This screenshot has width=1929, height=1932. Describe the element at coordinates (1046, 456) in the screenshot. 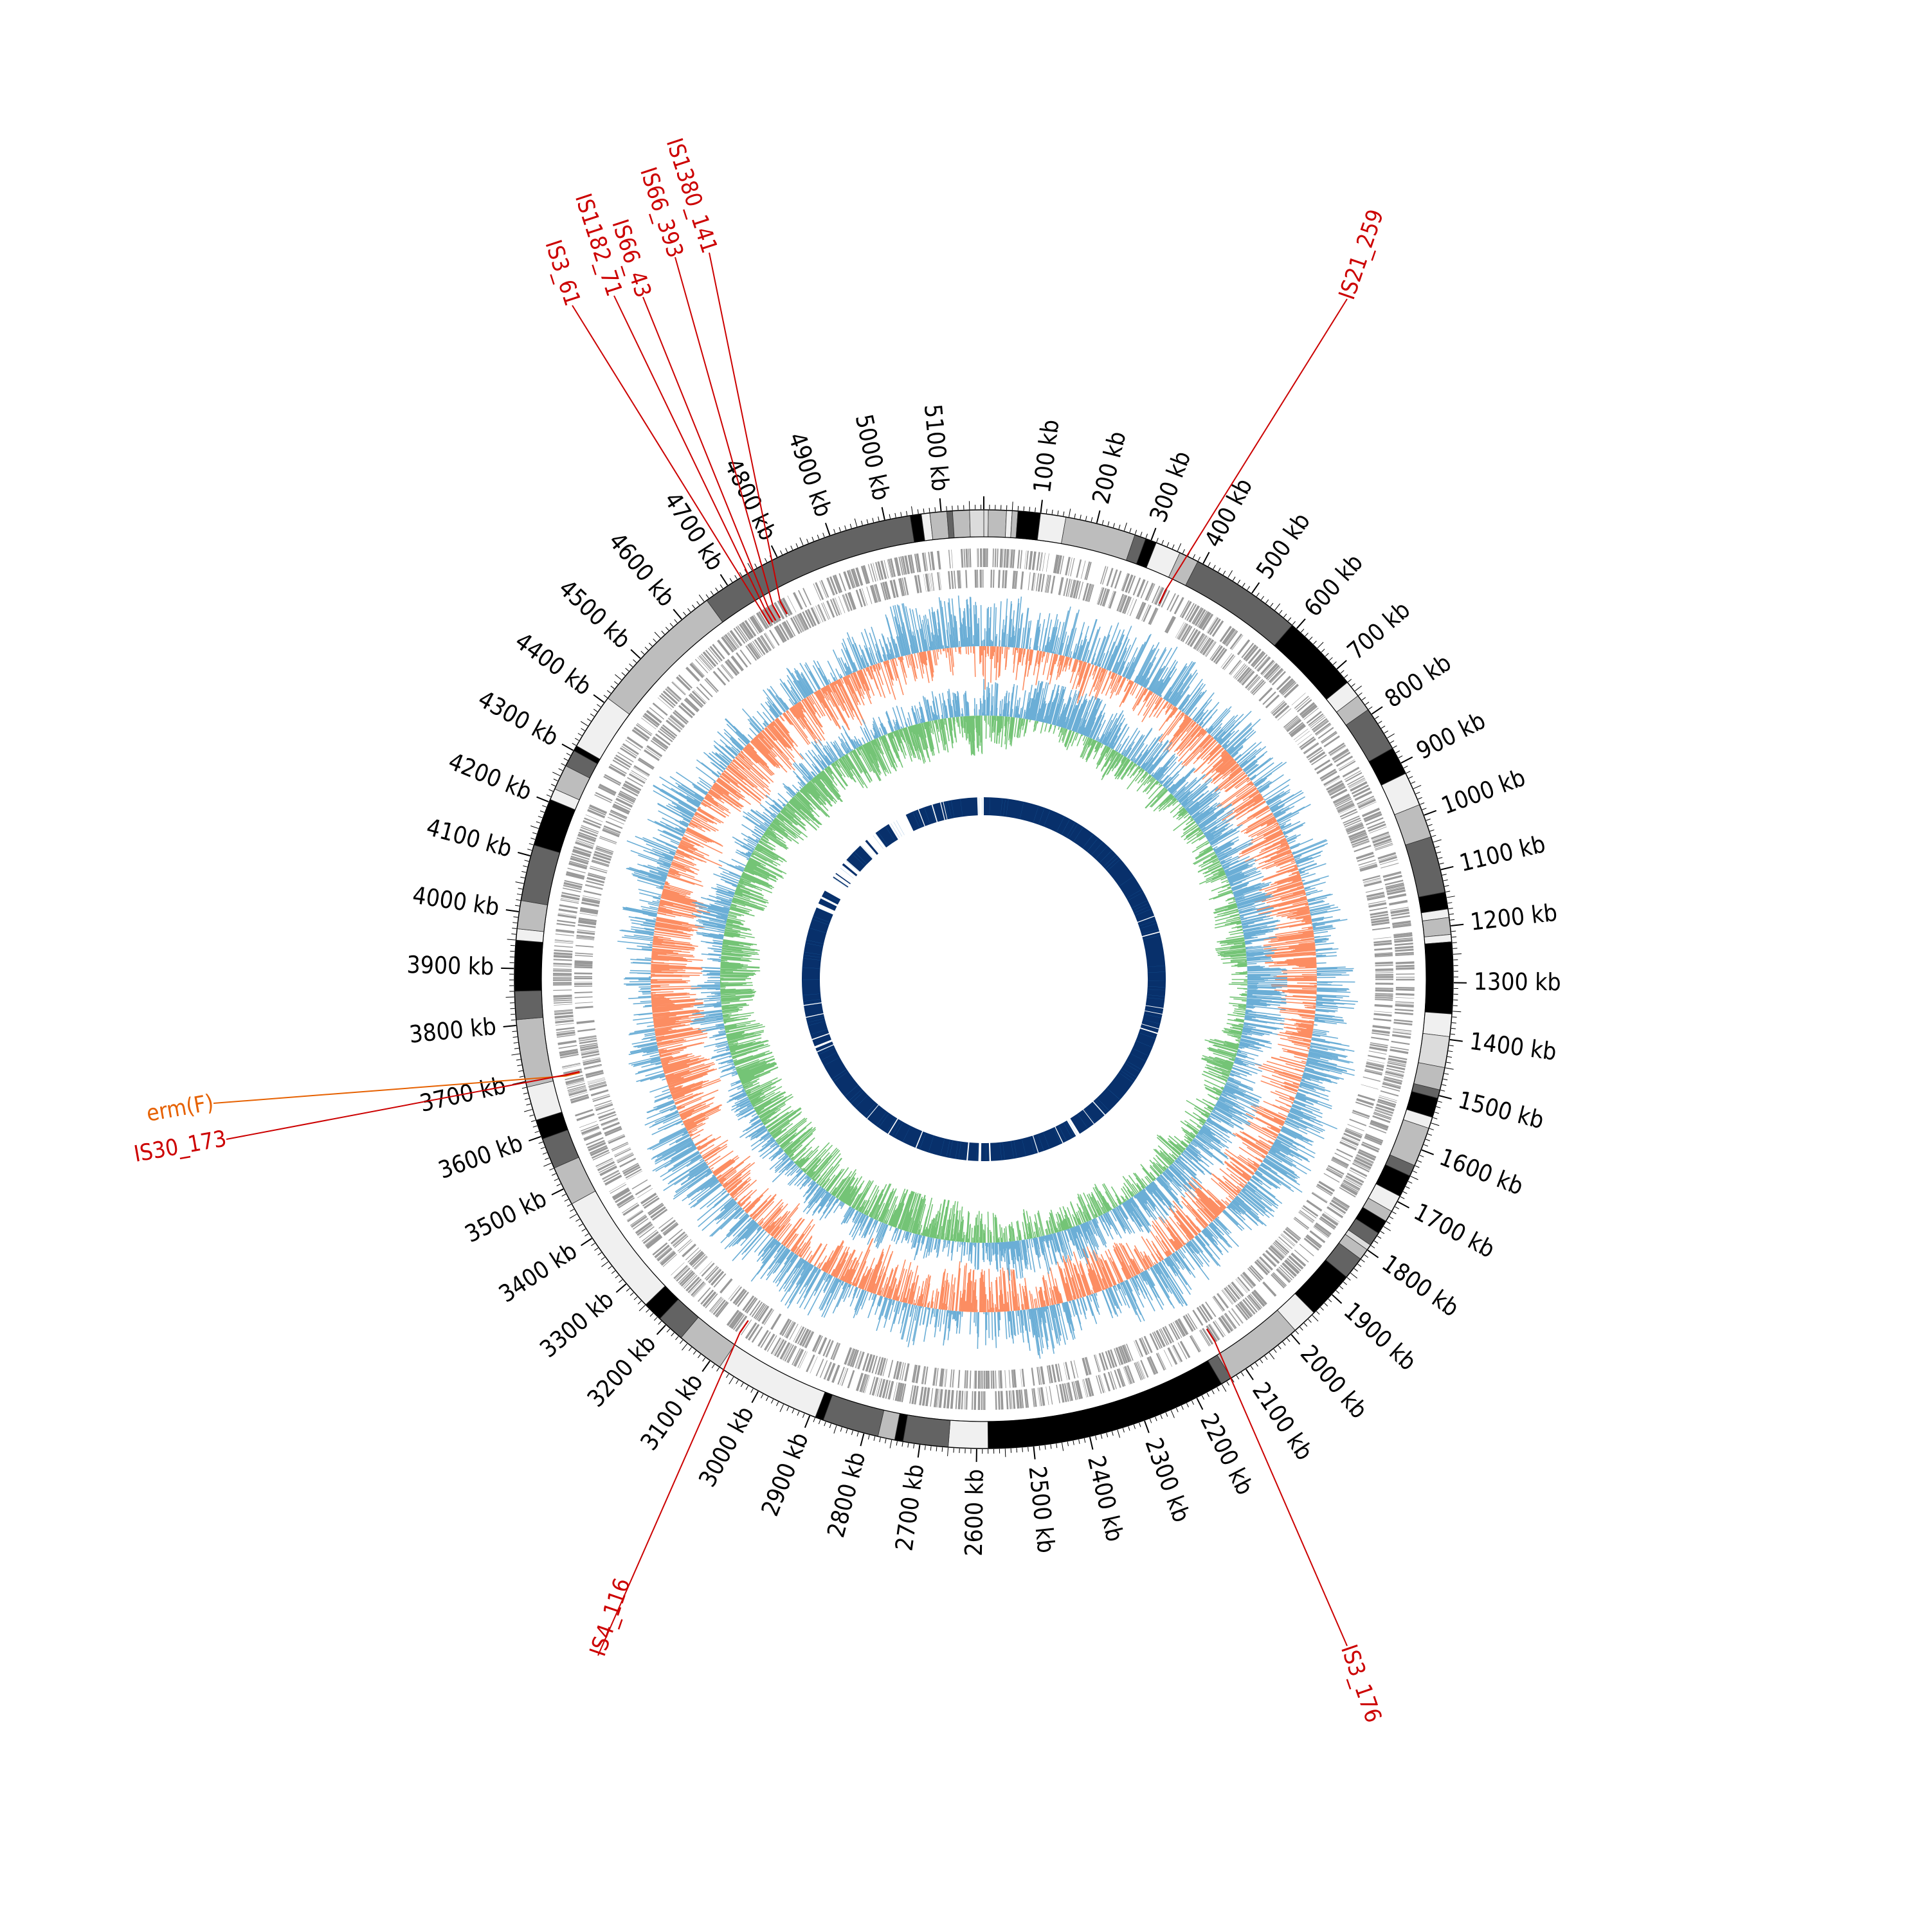

I see `tick-label: 100 kb` at that location.